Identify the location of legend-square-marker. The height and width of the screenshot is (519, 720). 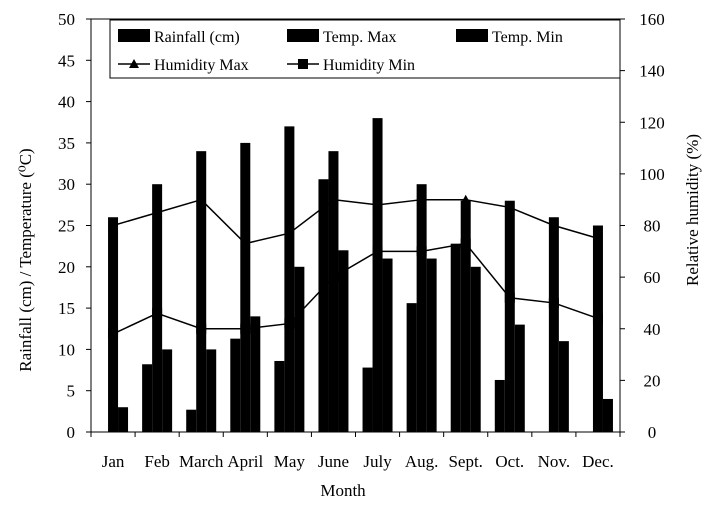
(303, 64).